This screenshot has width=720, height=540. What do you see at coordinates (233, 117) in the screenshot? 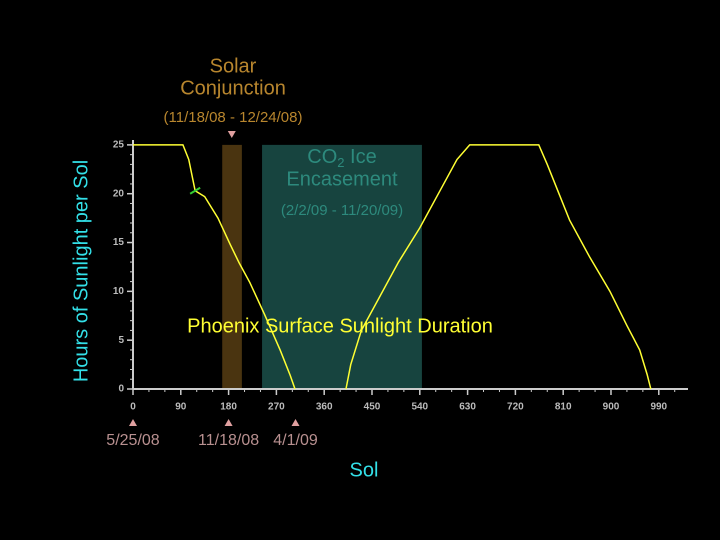
I see `span-sublabel: (11/18/08 - 12/24/08)` at bounding box center [233, 117].